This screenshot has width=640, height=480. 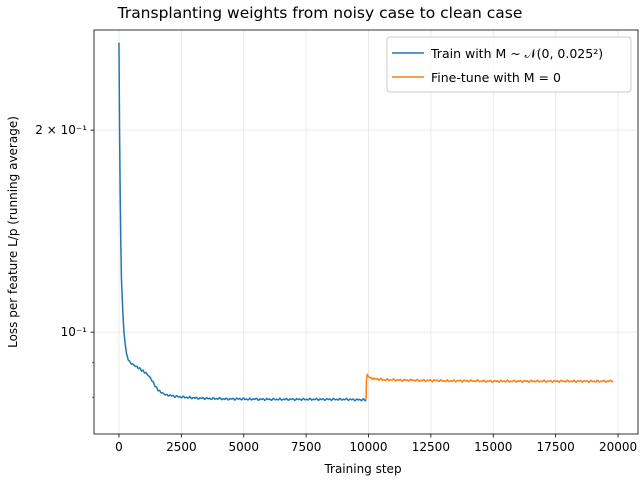 What do you see at coordinates (431, 447) in the screenshot?
I see `x-tick-label: 12500` at bounding box center [431, 447].